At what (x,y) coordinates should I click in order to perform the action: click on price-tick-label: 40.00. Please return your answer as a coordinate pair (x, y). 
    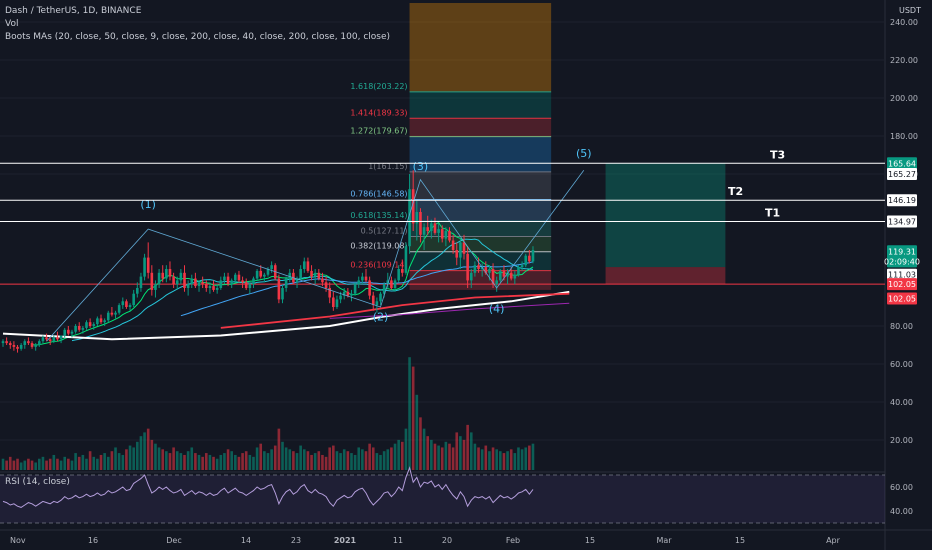
    Looking at the image, I should click on (901, 402).